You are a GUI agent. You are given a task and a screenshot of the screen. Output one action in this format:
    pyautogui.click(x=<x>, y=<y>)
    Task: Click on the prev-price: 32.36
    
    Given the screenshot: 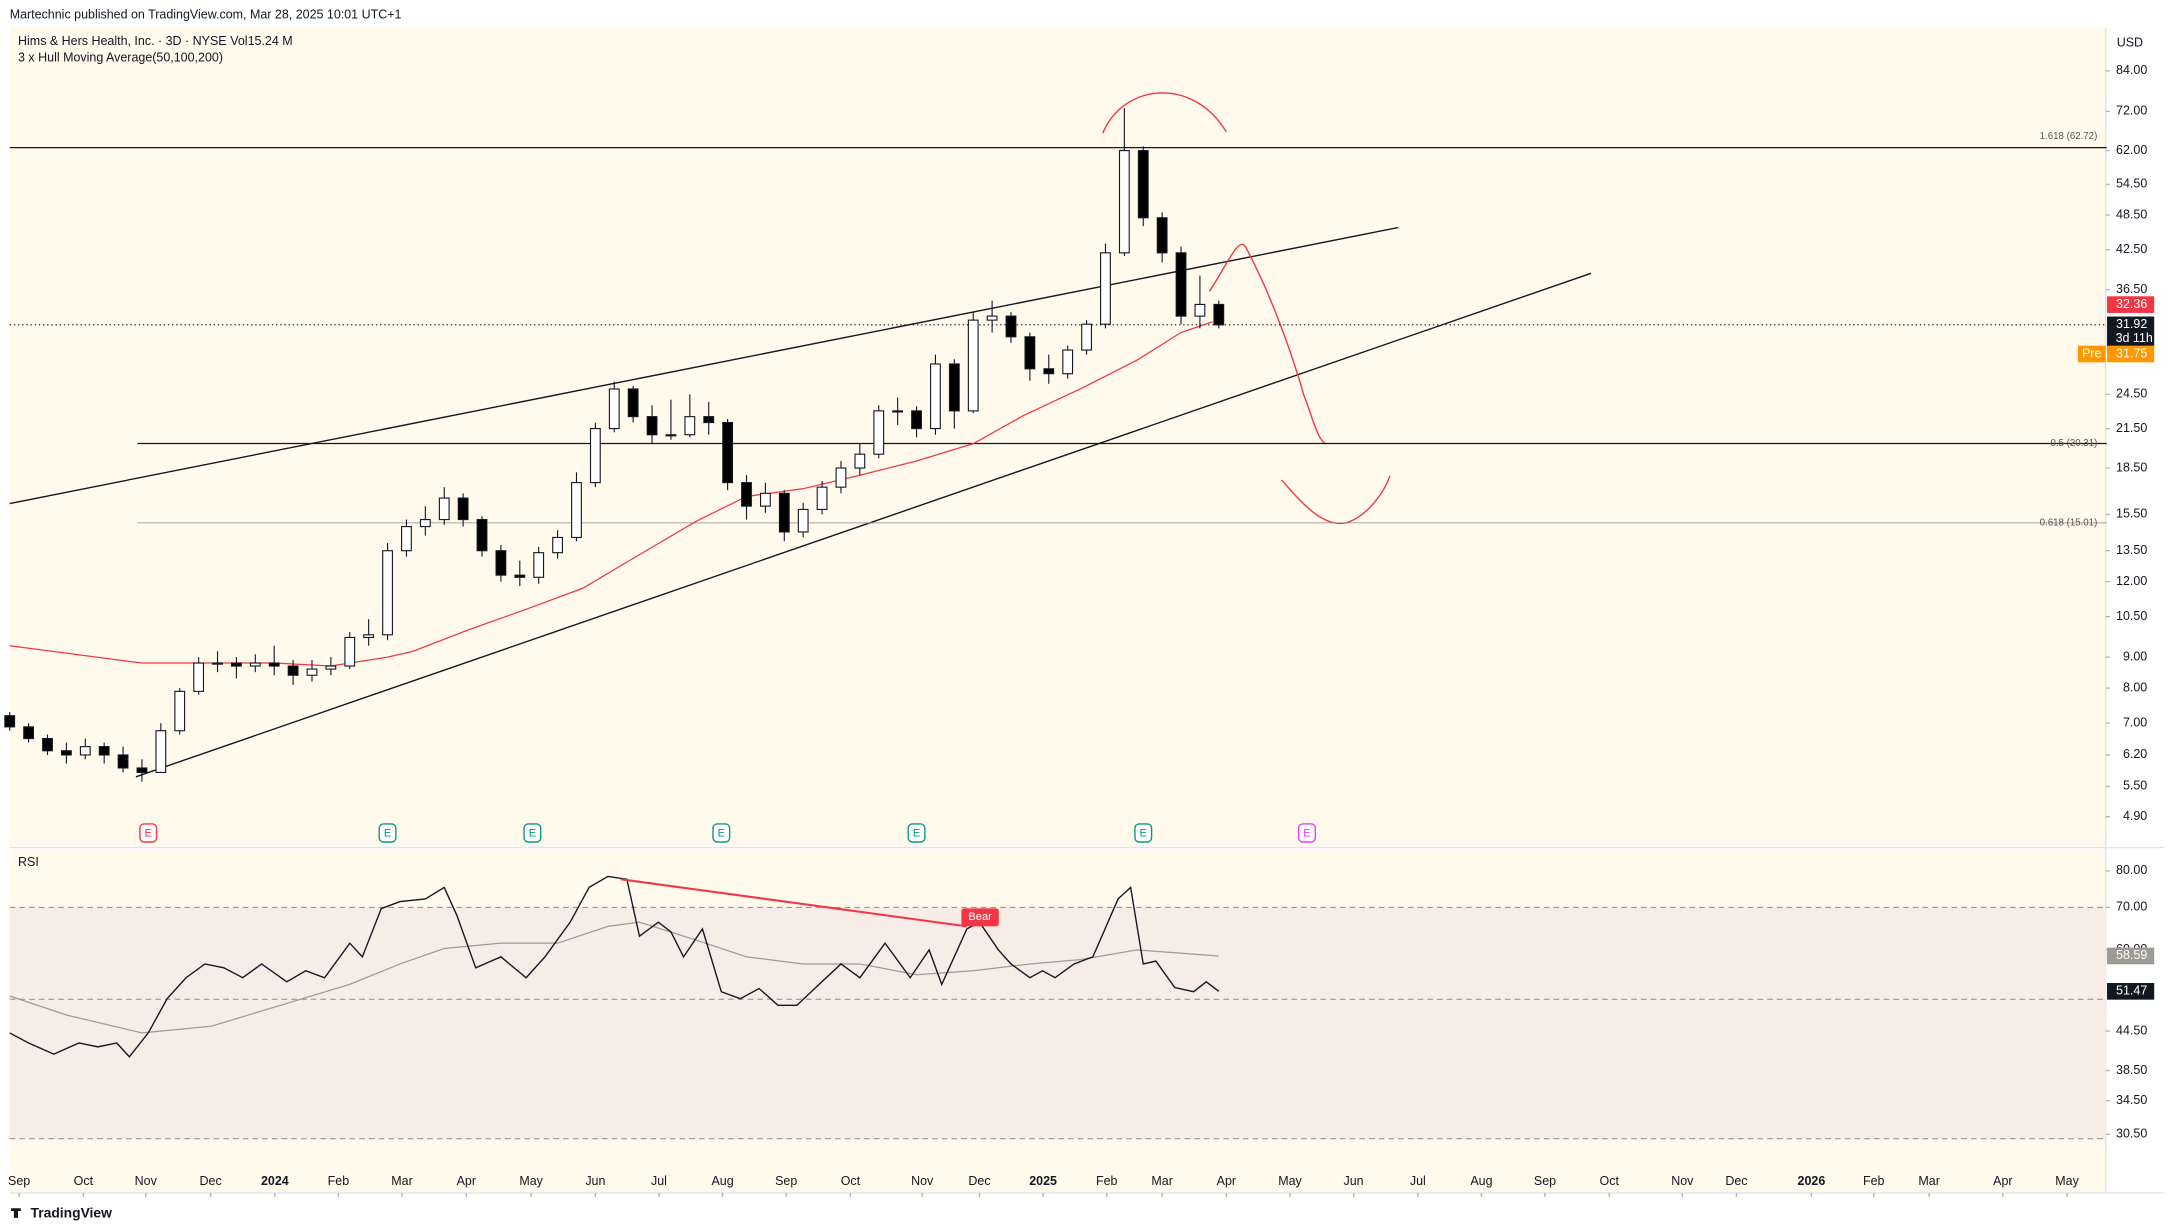 What is the action you would take?
    pyautogui.click(x=2131, y=304)
    